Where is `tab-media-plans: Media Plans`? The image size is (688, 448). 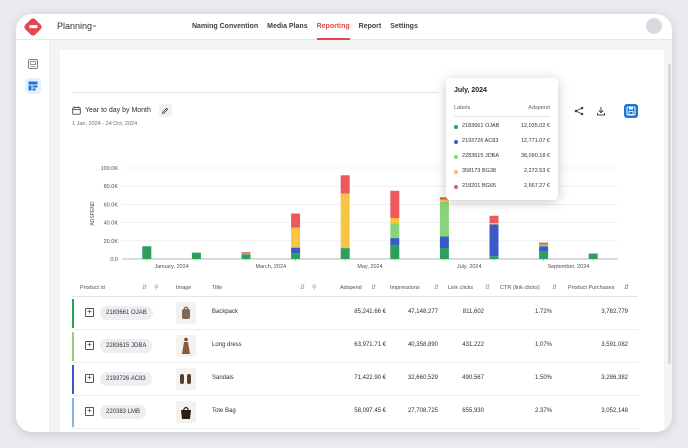 tab-media-plans: Media Plans is located at coordinates (287, 26).